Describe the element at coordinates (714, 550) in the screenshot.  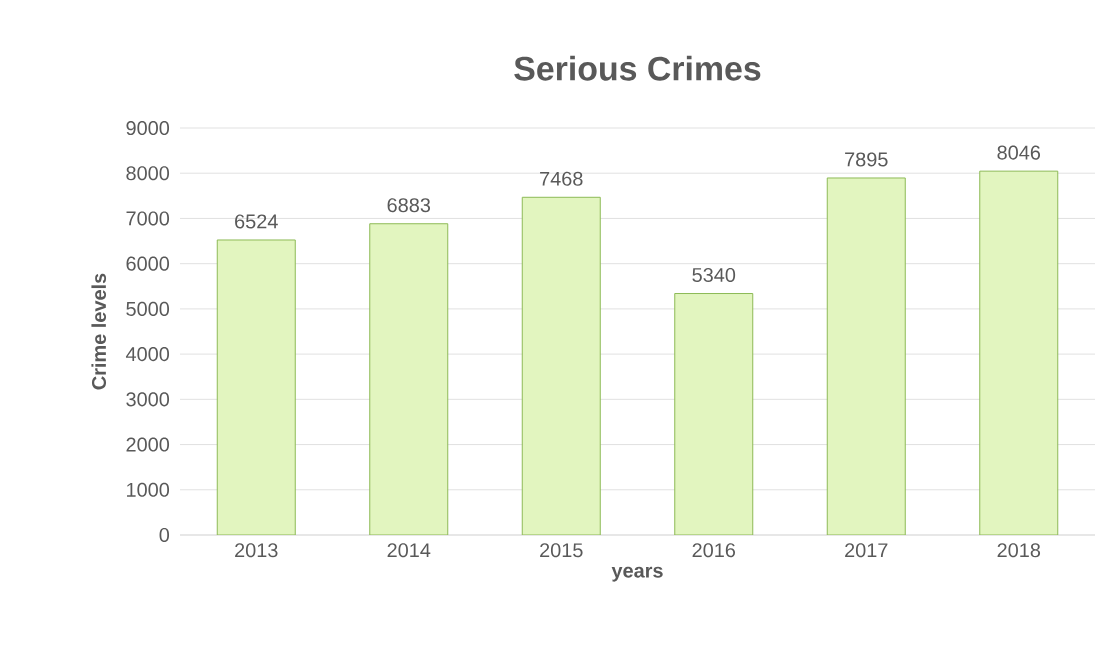
I see `x-tick-label: 2016` at that location.